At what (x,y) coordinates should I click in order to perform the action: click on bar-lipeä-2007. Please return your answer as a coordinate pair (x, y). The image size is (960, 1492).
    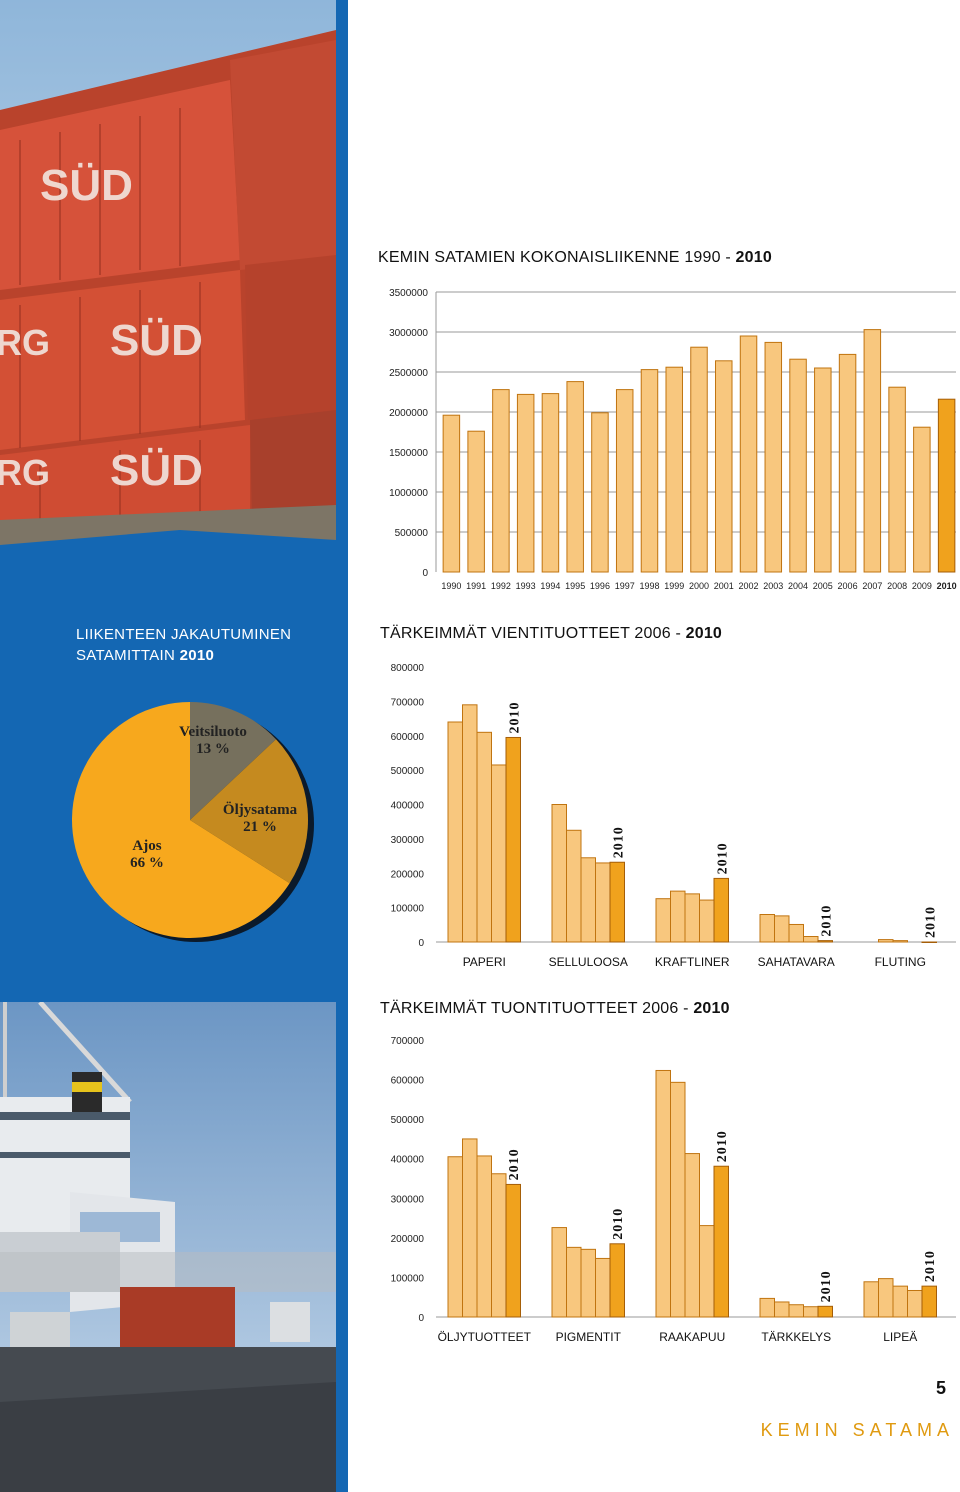
    Looking at the image, I should click on (886, 1298).